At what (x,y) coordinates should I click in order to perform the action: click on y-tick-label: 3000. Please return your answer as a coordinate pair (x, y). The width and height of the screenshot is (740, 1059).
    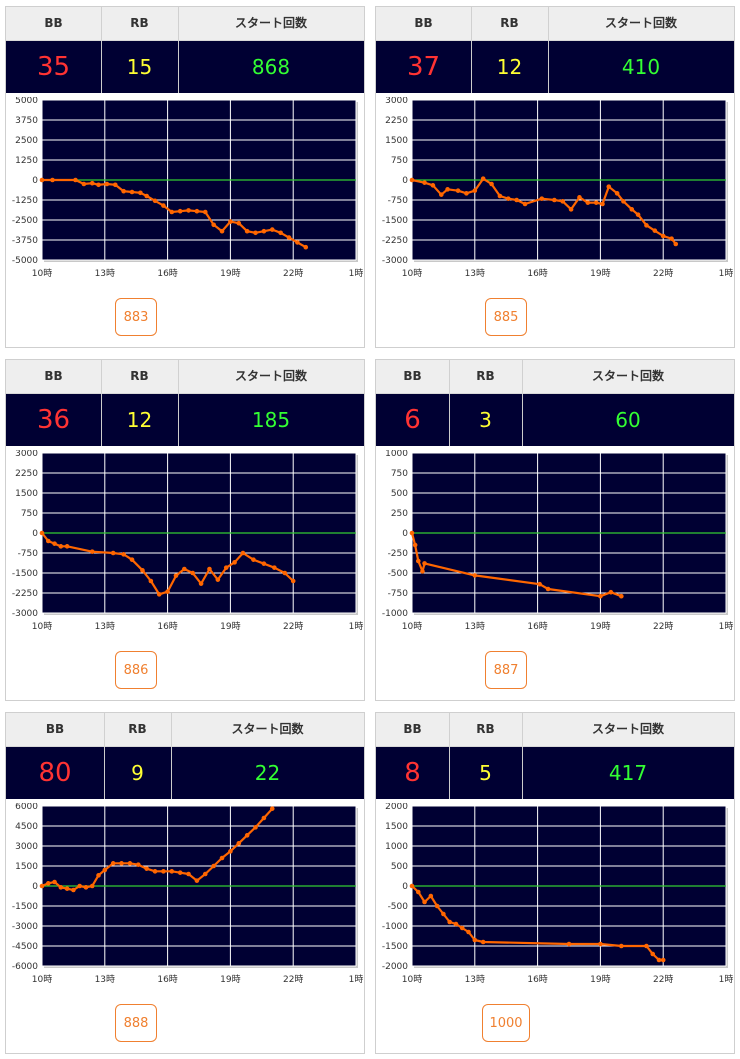
    Looking at the image, I should click on (26, 454).